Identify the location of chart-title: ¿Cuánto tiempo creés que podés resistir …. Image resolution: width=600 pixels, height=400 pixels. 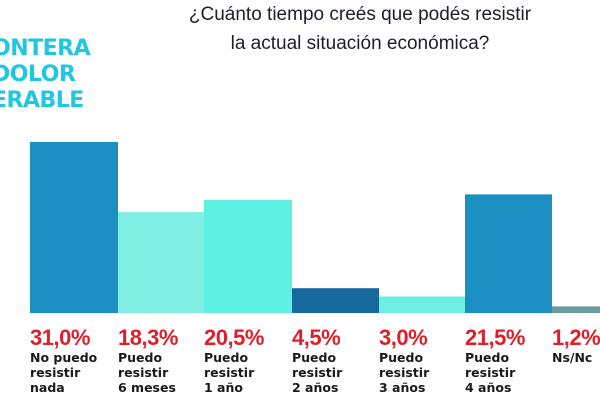
(360, 29).